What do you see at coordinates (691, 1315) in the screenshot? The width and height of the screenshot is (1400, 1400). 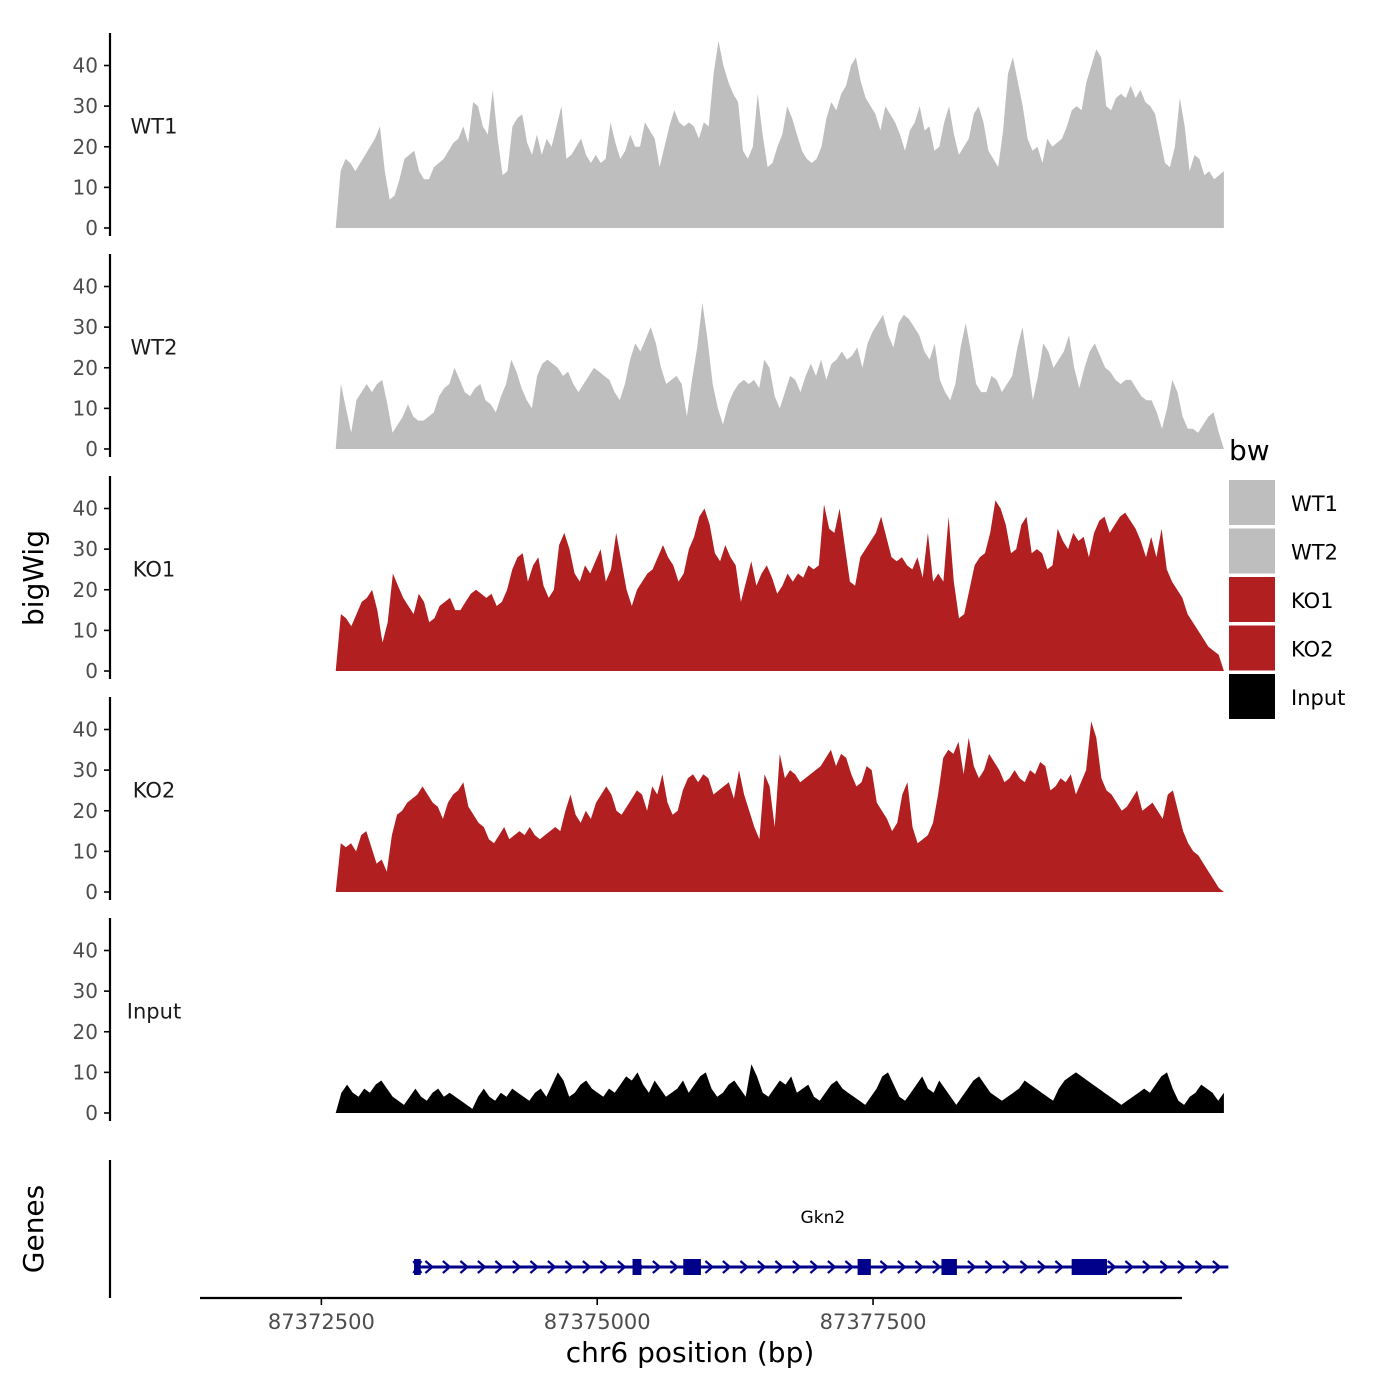 I see `x-axis: 87372500 87375000 87377500` at bounding box center [691, 1315].